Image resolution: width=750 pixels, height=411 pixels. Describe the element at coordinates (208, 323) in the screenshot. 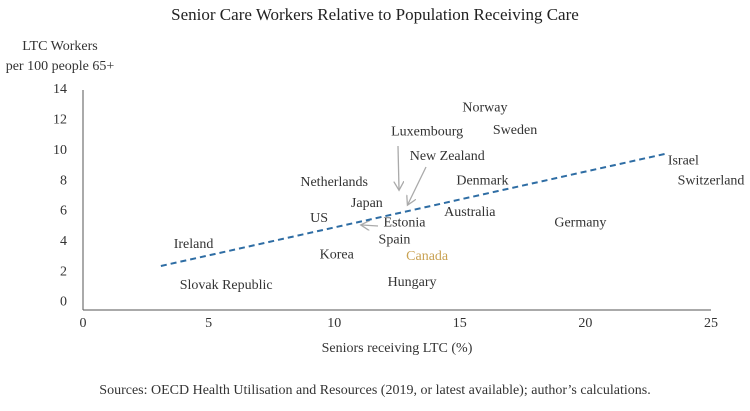

I see `x-tick-label: 5` at that location.